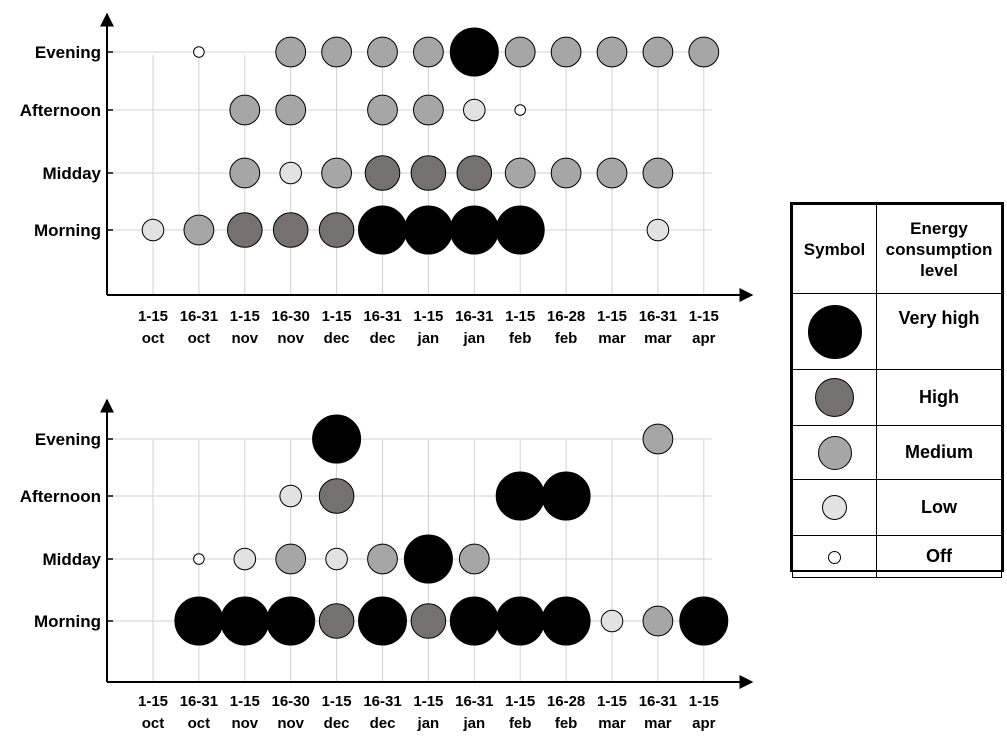  What do you see at coordinates (834, 249) in the screenshot?
I see `legend-symbol-header: Symbol` at bounding box center [834, 249].